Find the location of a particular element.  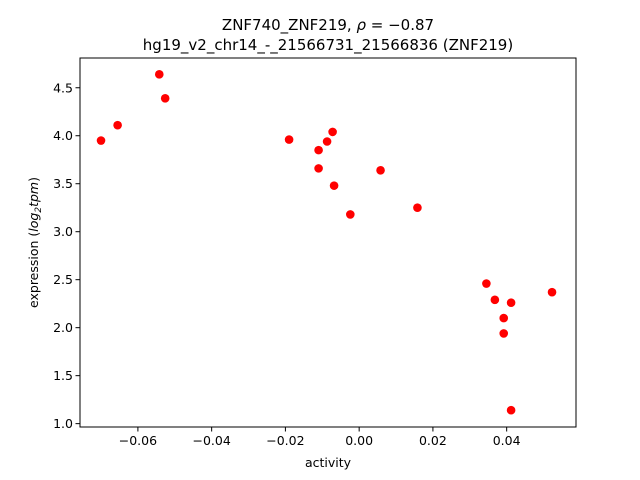

y-axis-label: expression (log2tpm) is located at coordinates (35, 242).